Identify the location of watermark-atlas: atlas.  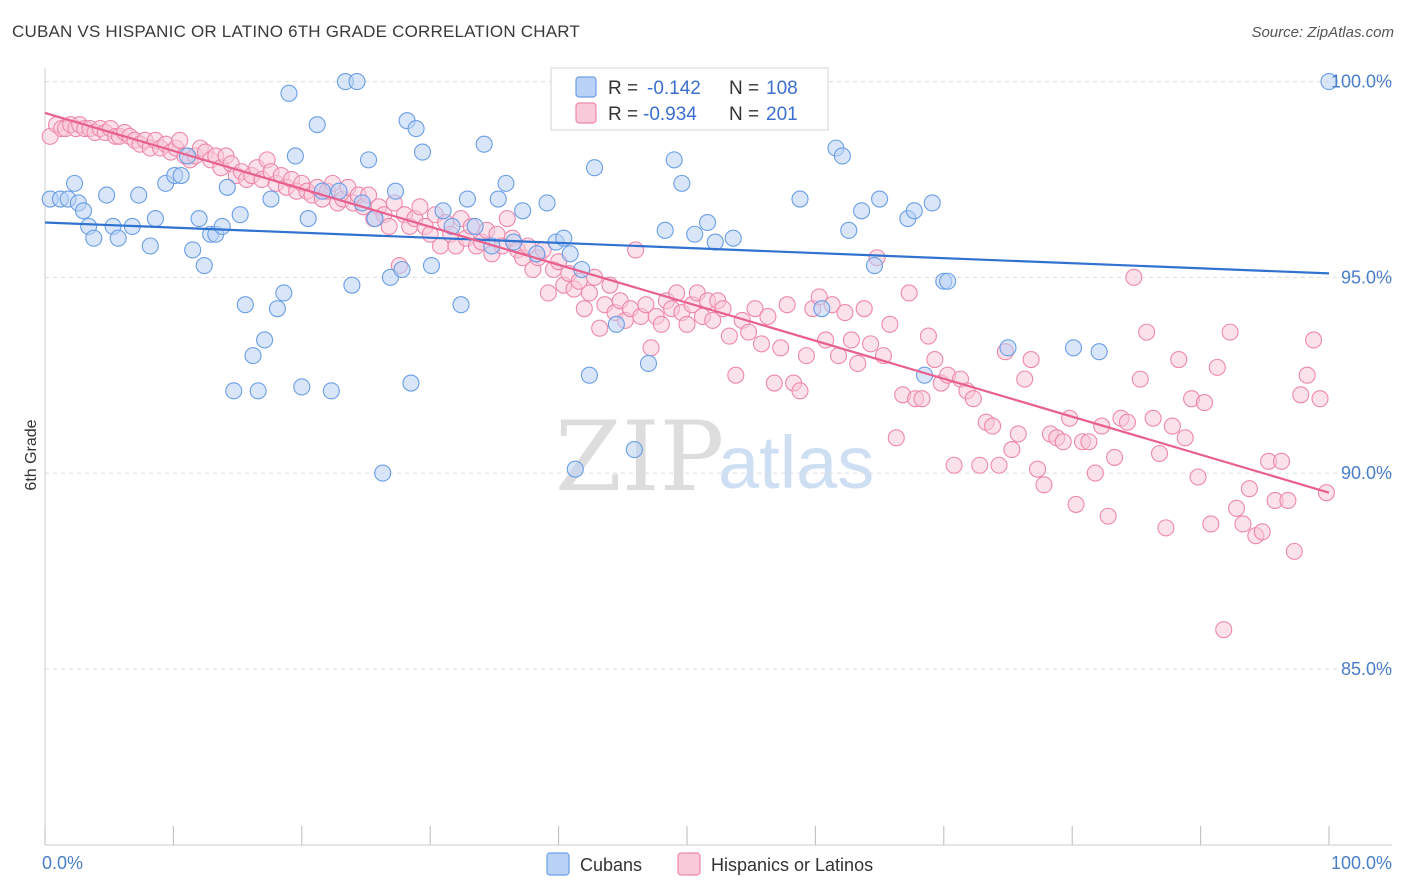
(796, 462).